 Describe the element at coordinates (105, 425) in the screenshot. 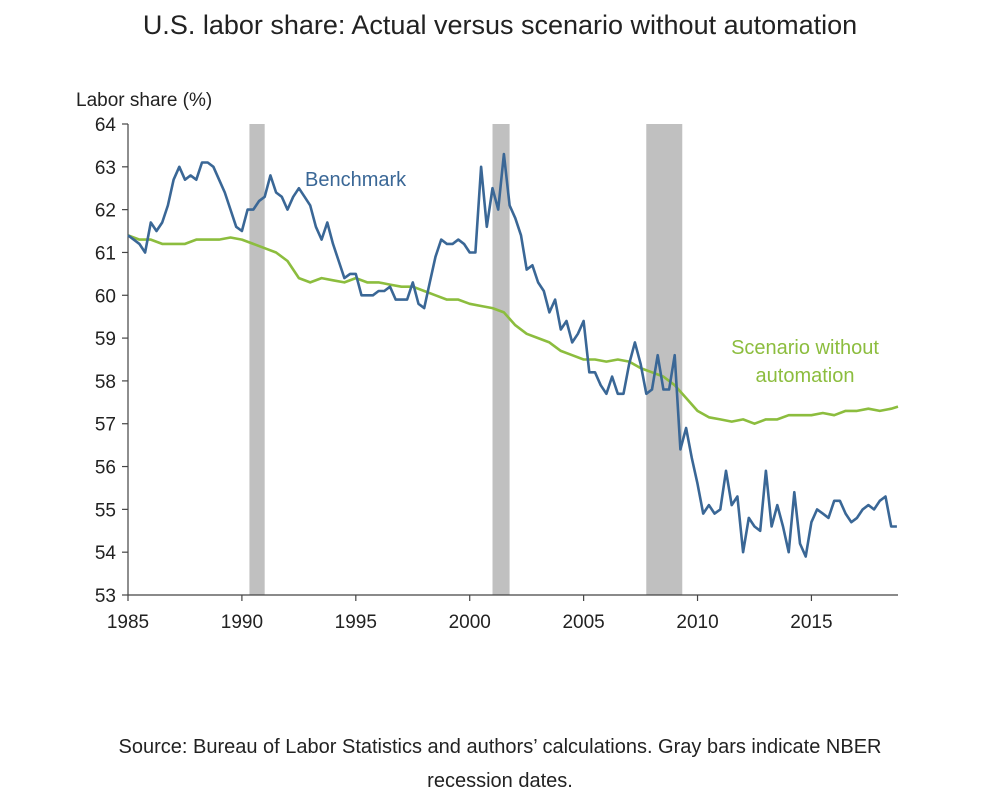

I see `y-tick-label-57: 57` at that location.